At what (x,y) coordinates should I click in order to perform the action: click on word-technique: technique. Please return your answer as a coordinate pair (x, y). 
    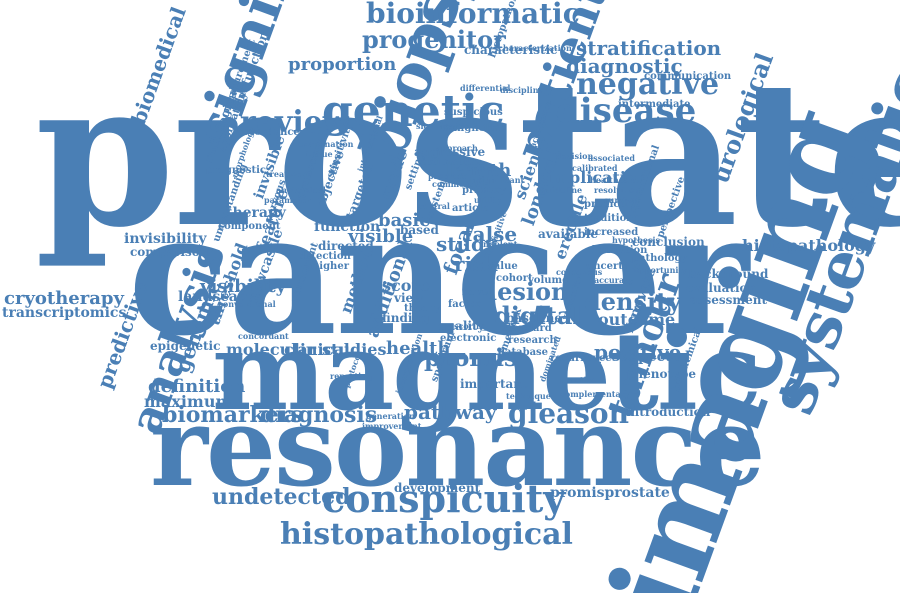
    Looking at the image, I should click on (528, 396).